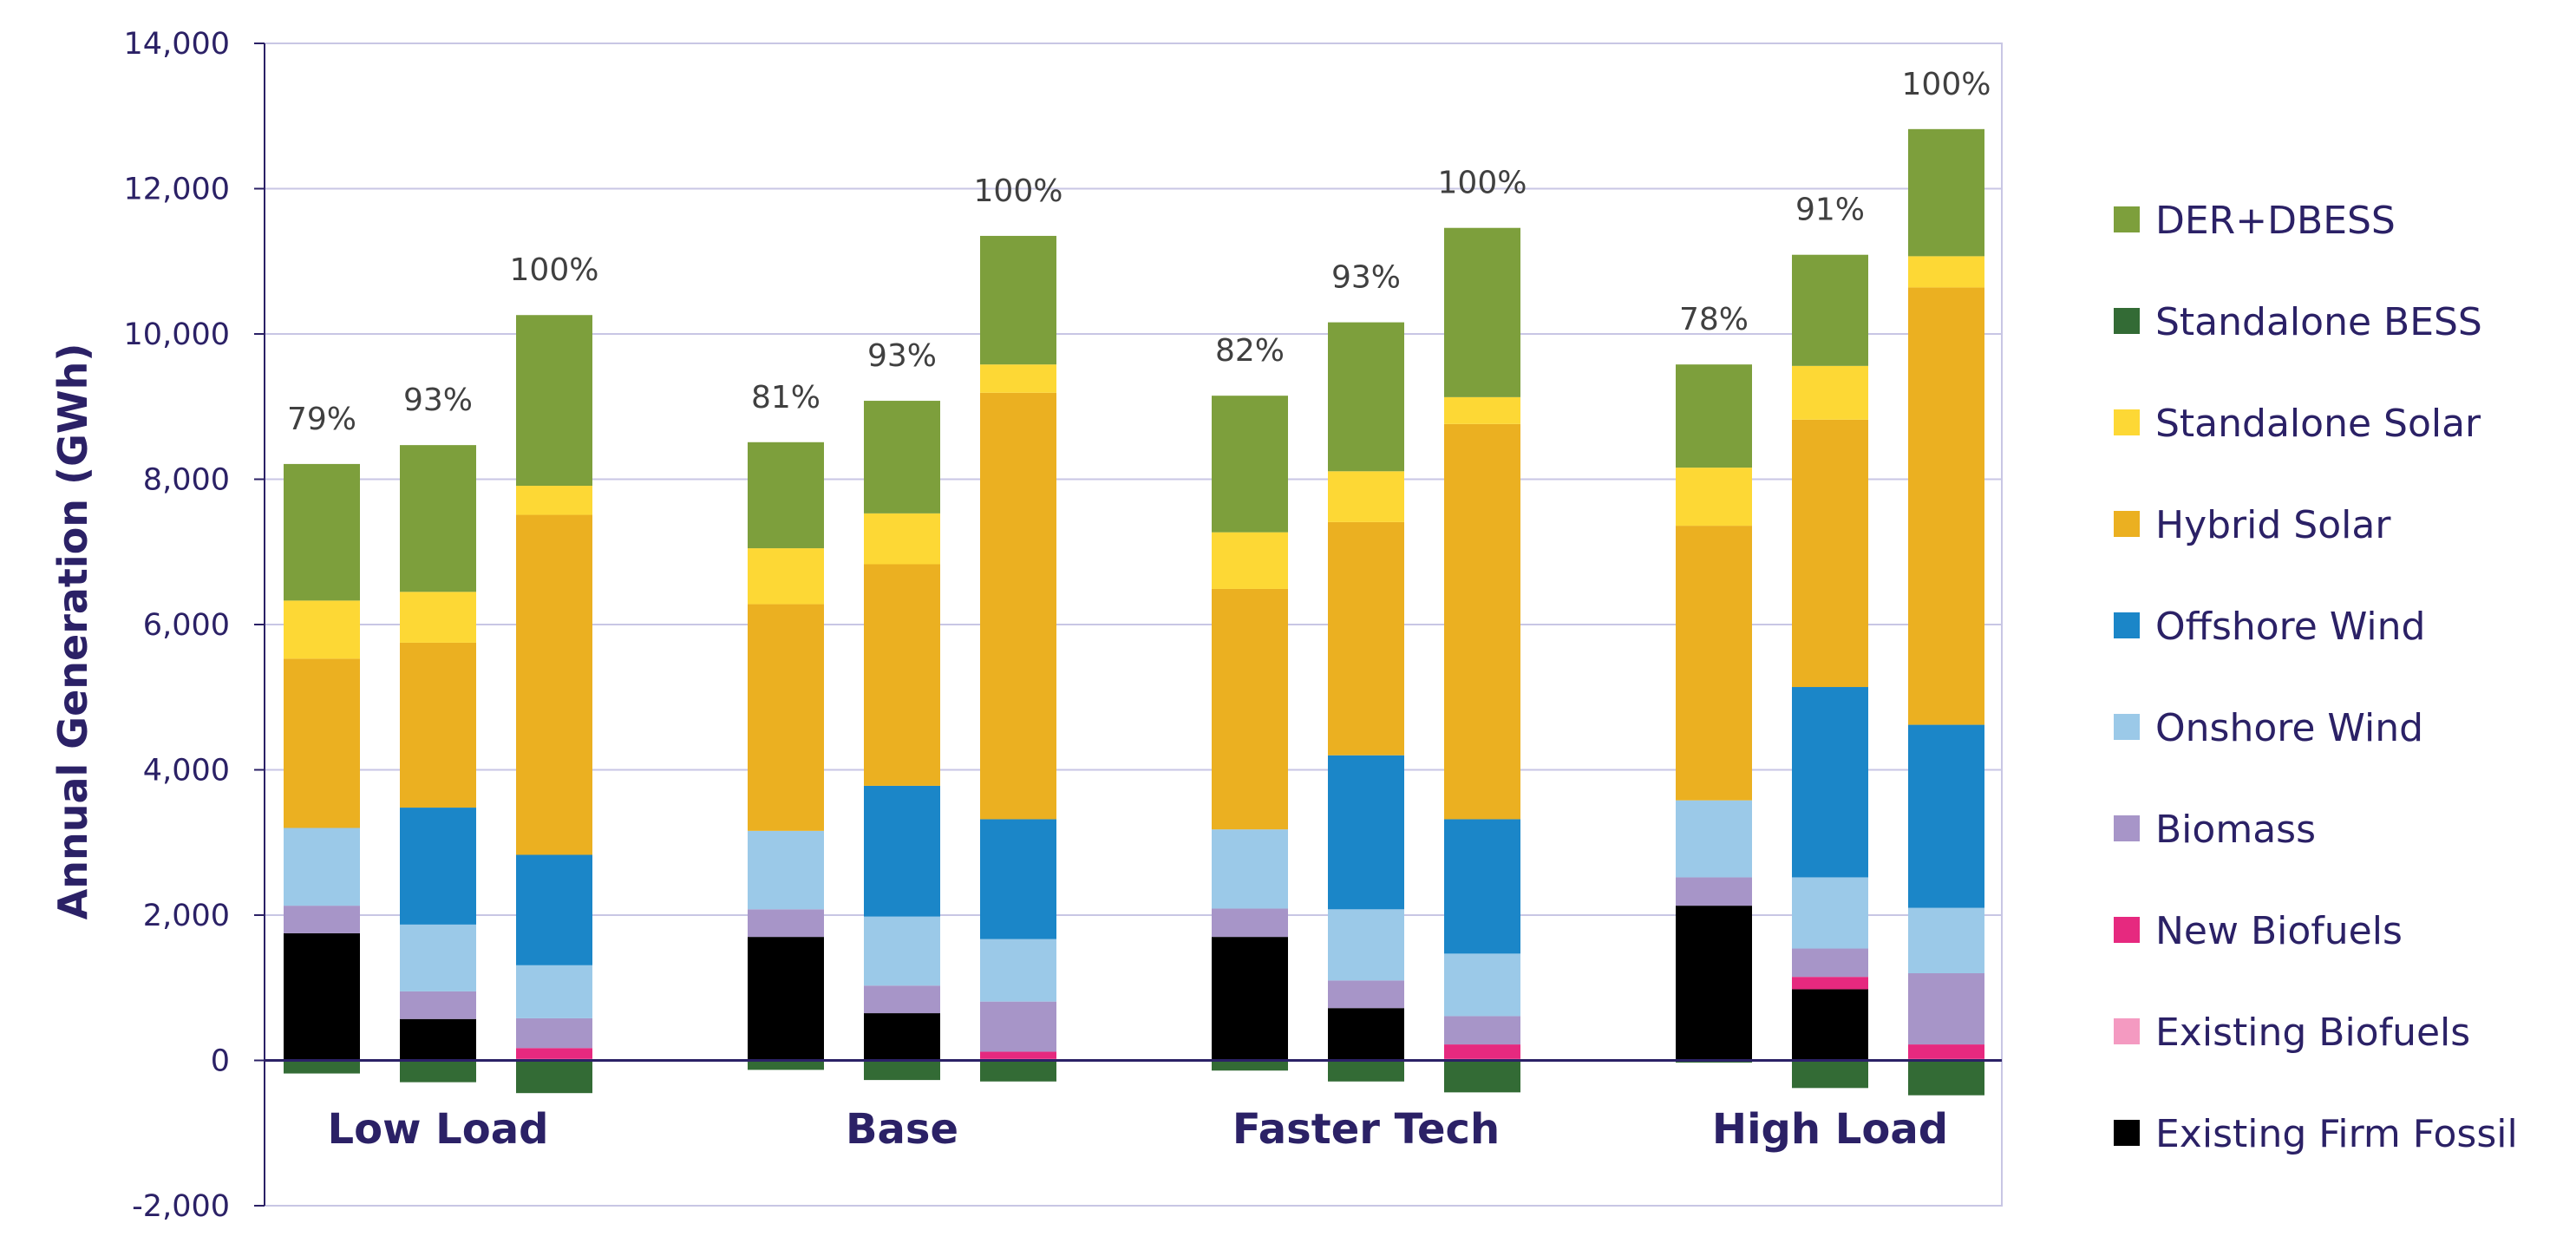 The image size is (2576, 1243). I want to click on y-tick-label: 4,000, so click(186, 771).